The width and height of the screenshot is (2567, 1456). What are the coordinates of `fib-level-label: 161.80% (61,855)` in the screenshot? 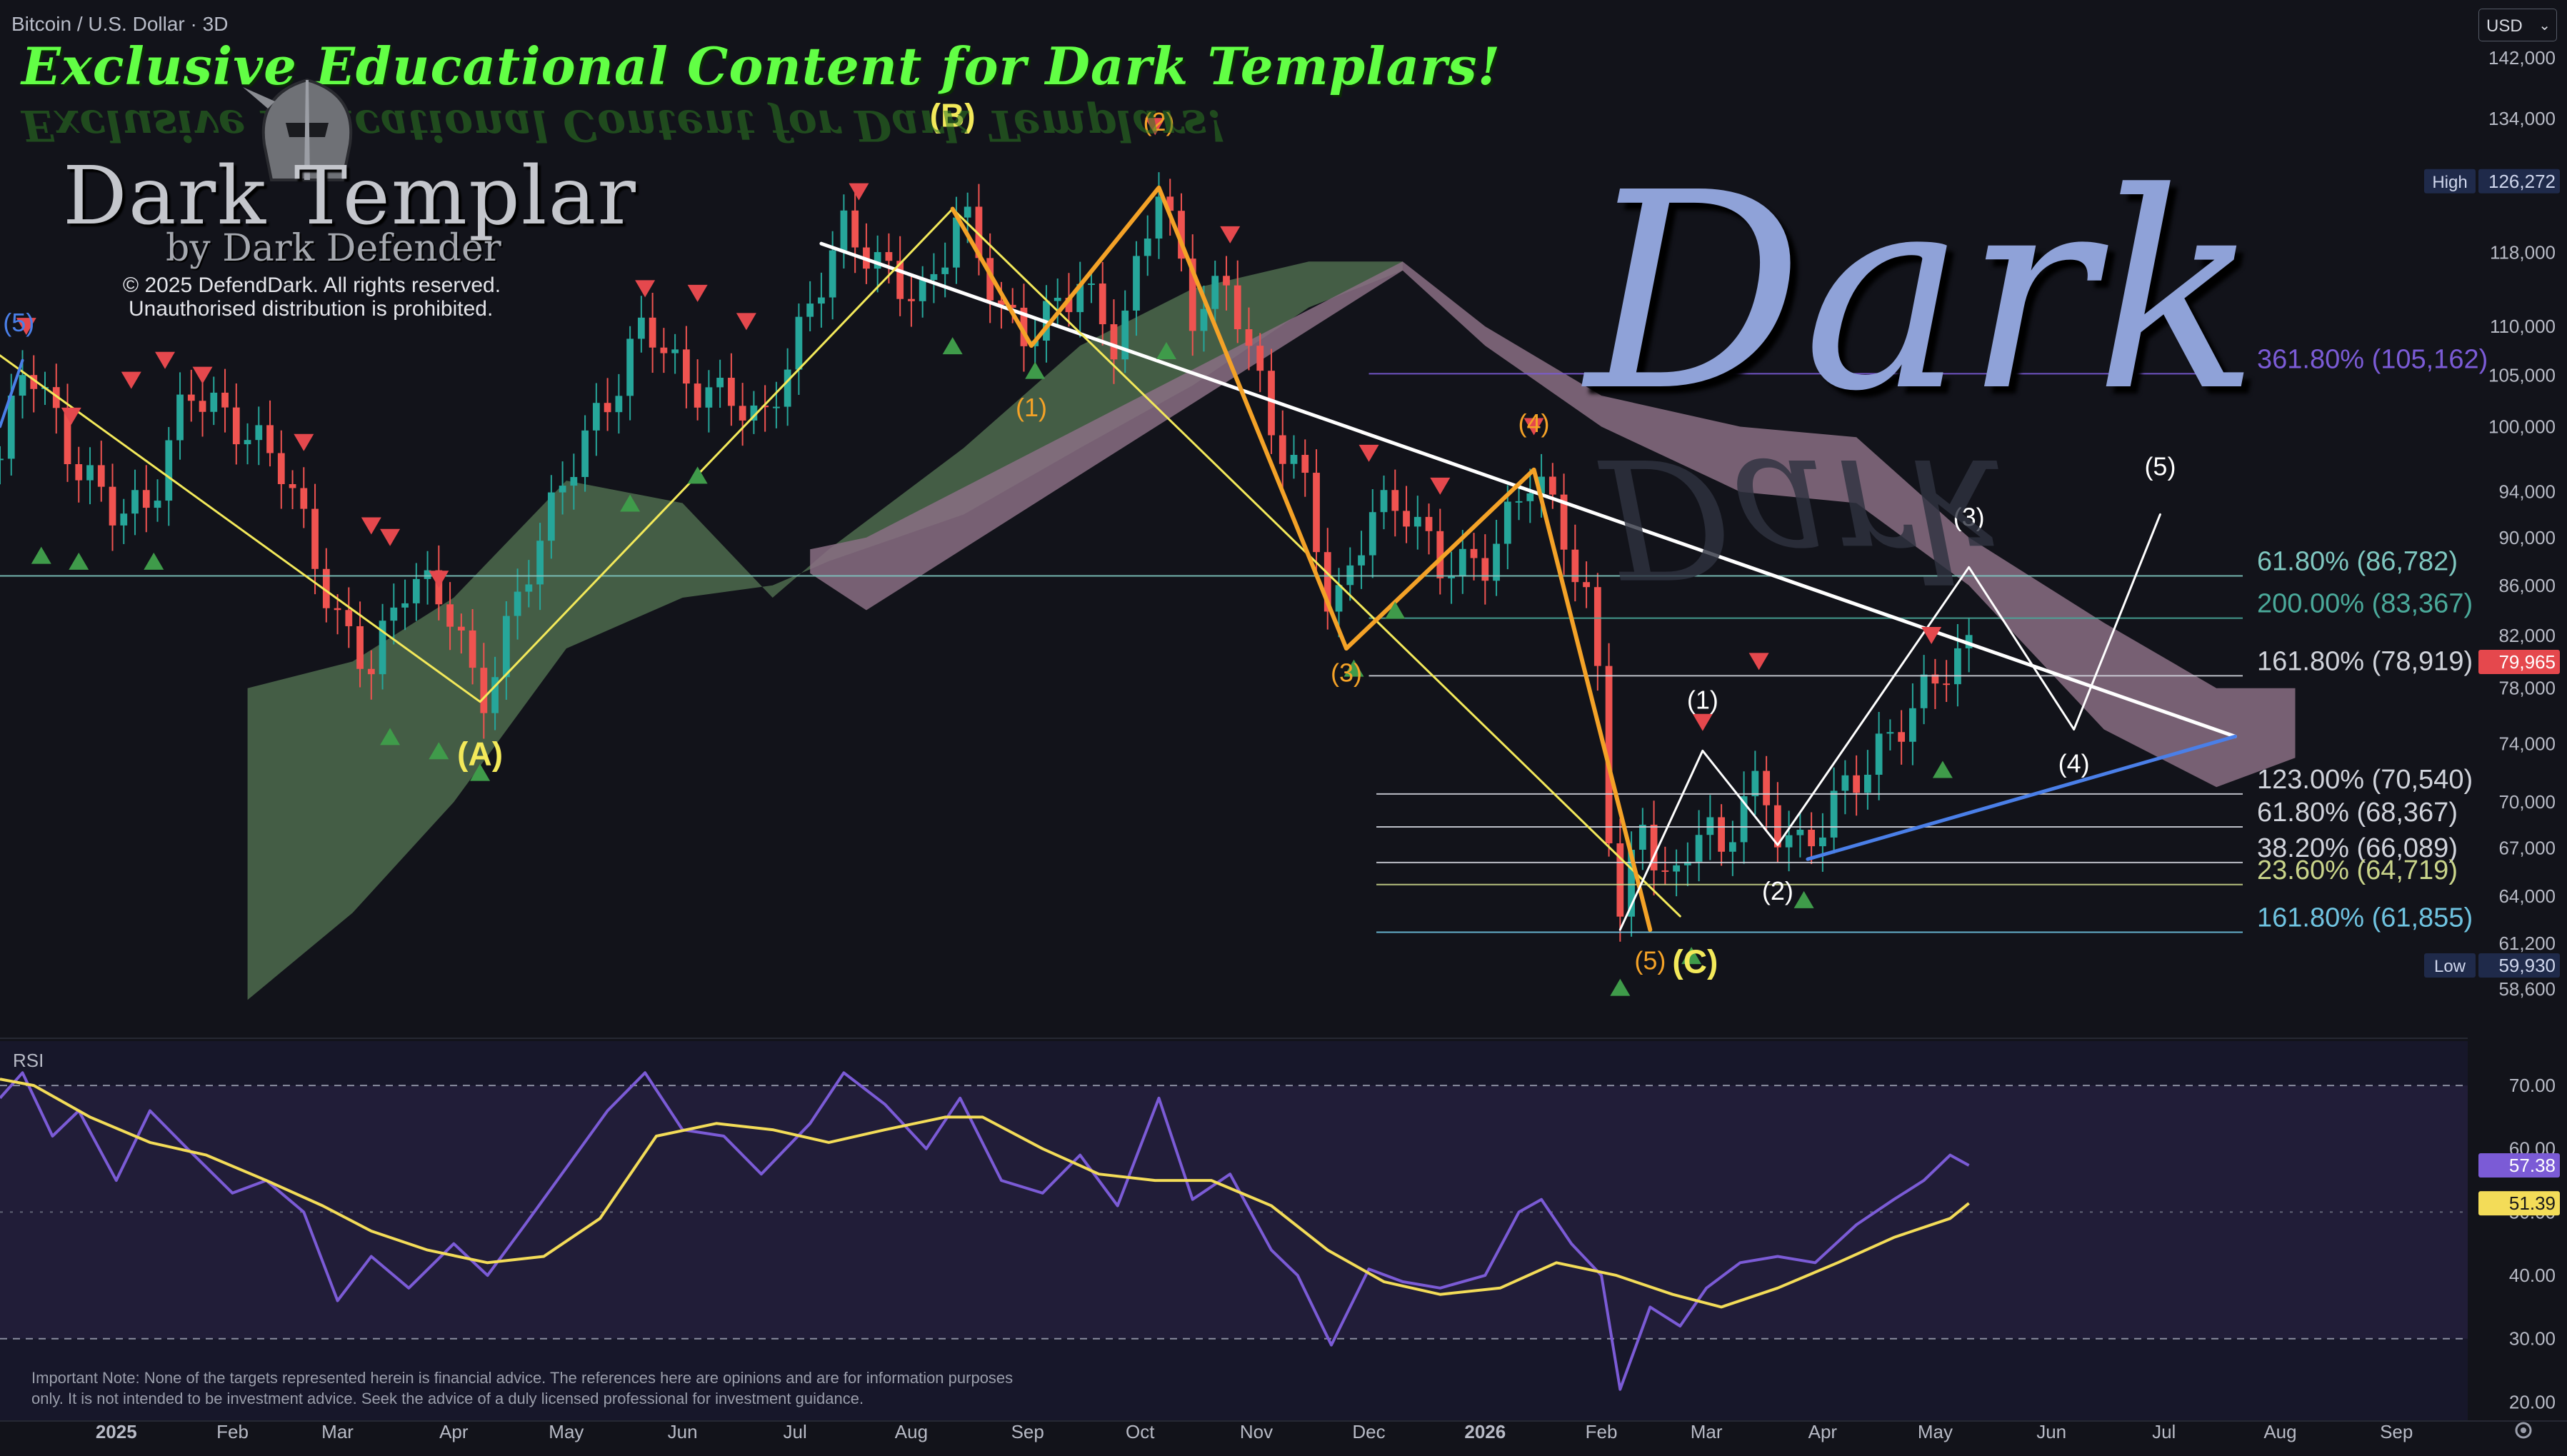 It's located at (2365, 918).